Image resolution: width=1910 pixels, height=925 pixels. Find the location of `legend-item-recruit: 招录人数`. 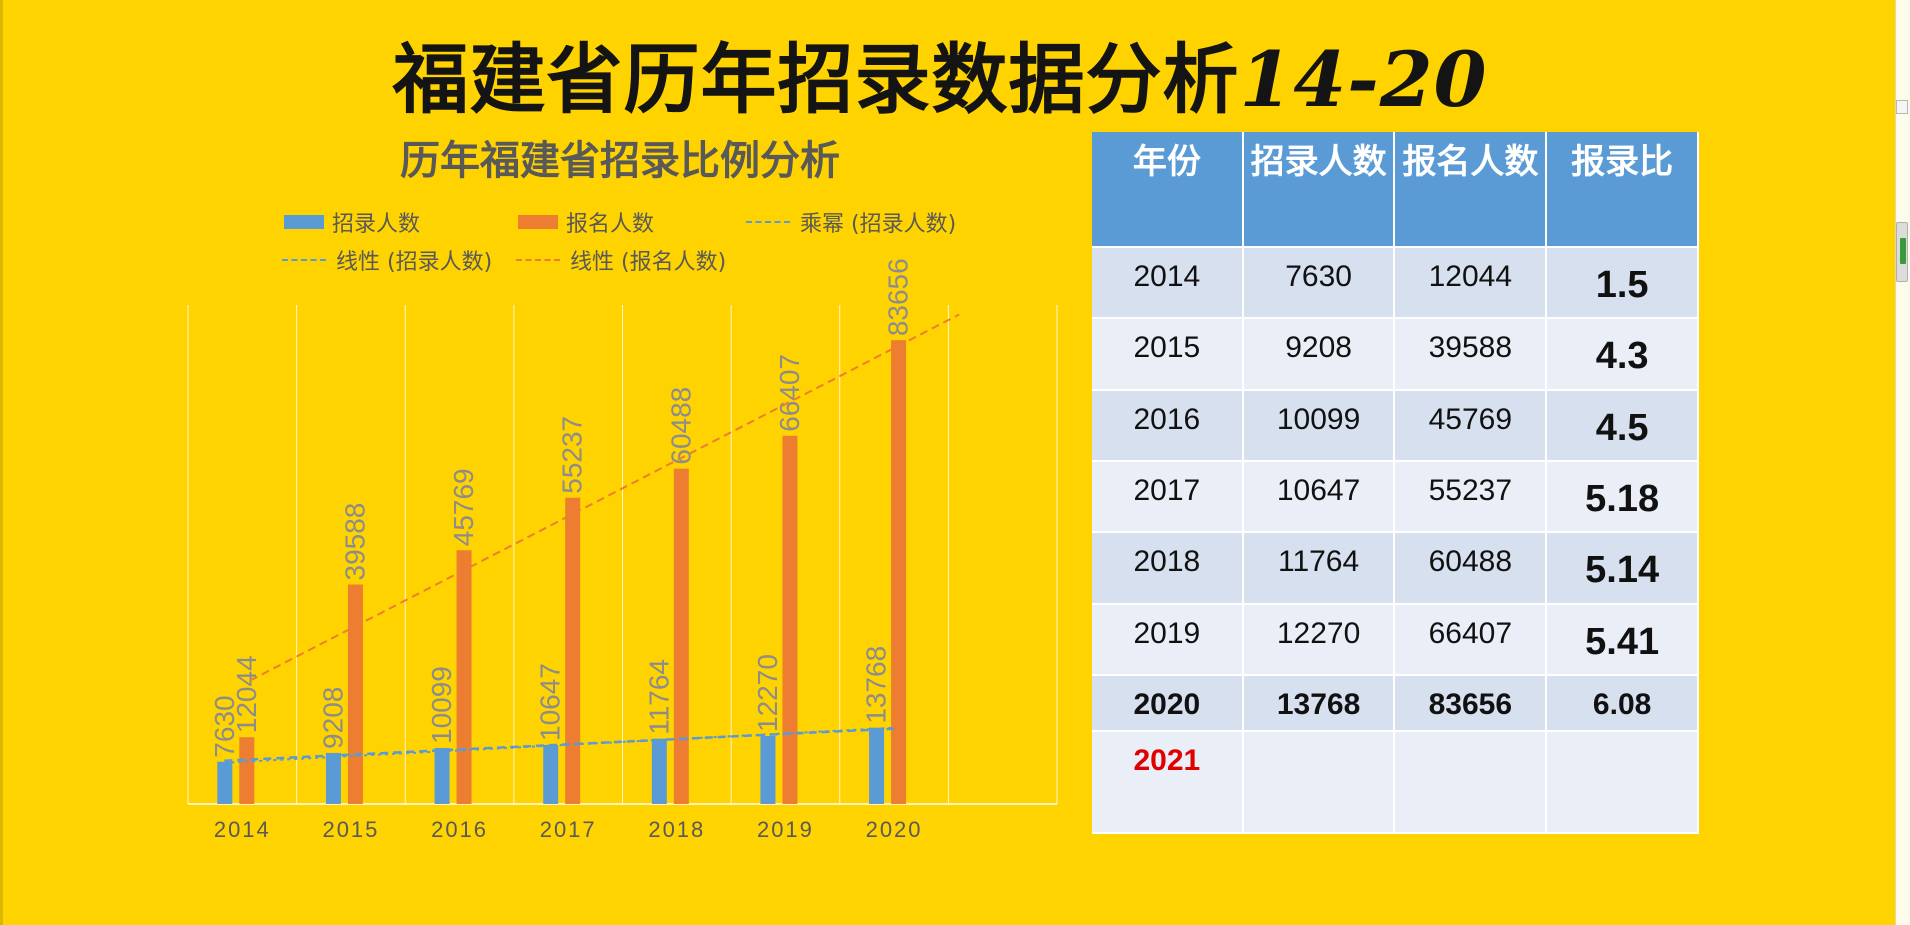

legend-item-recruit: 招录人数 is located at coordinates (352, 222).